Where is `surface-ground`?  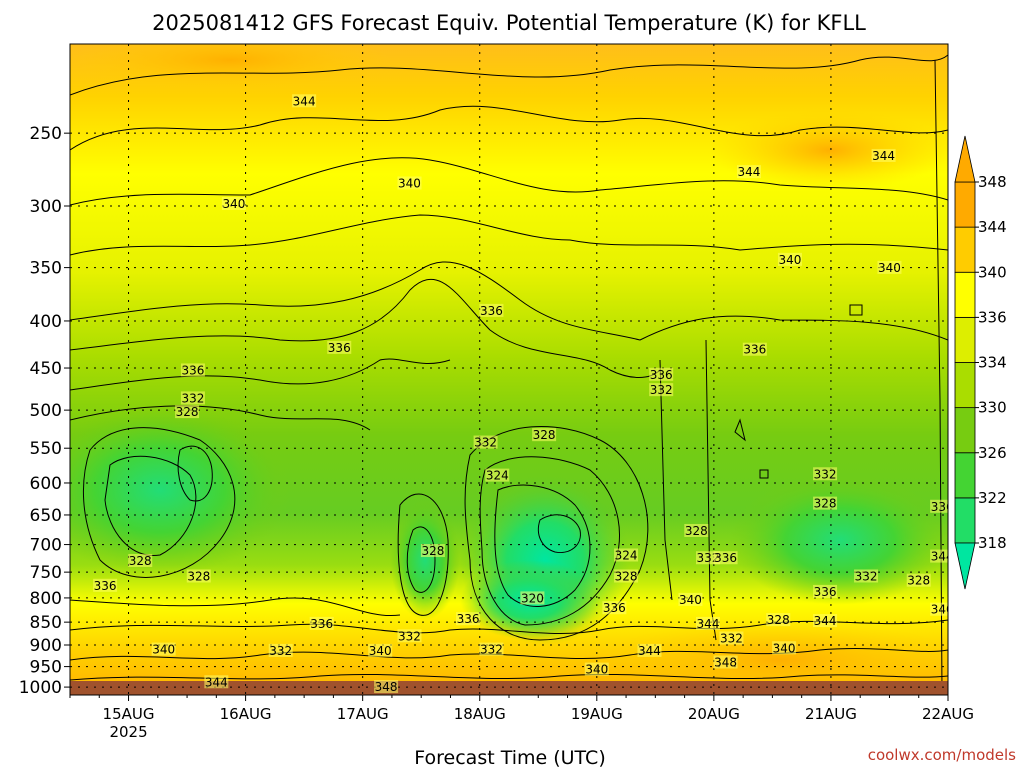
surface-ground is located at coordinates (509, 688).